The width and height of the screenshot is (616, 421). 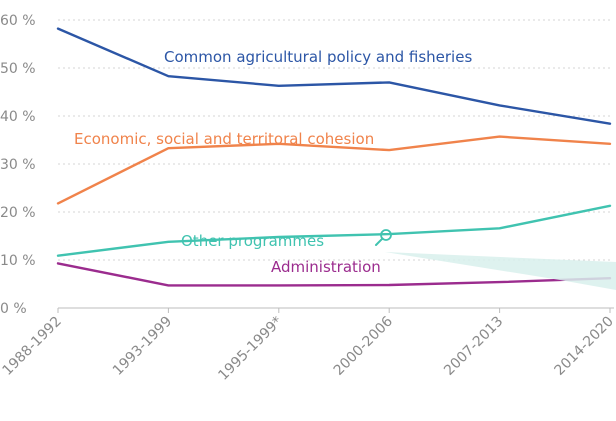 What do you see at coordinates (224, 139) in the screenshot?
I see `series-label-cohesion: Economic, social and territoral cohesion` at bounding box center [224, 139].